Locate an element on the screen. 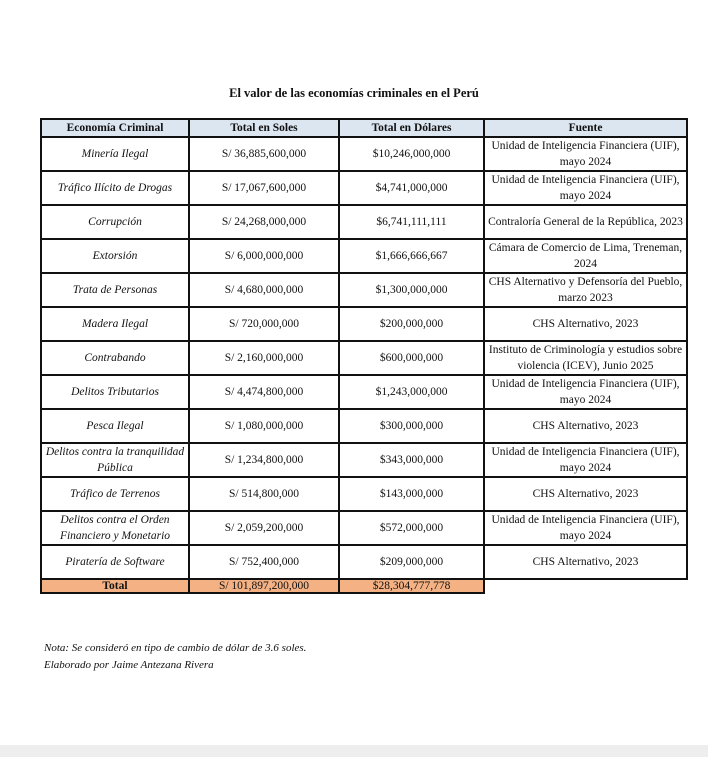  soles-cell: S/ 752,400,000 is located at coordinates (264, 562).